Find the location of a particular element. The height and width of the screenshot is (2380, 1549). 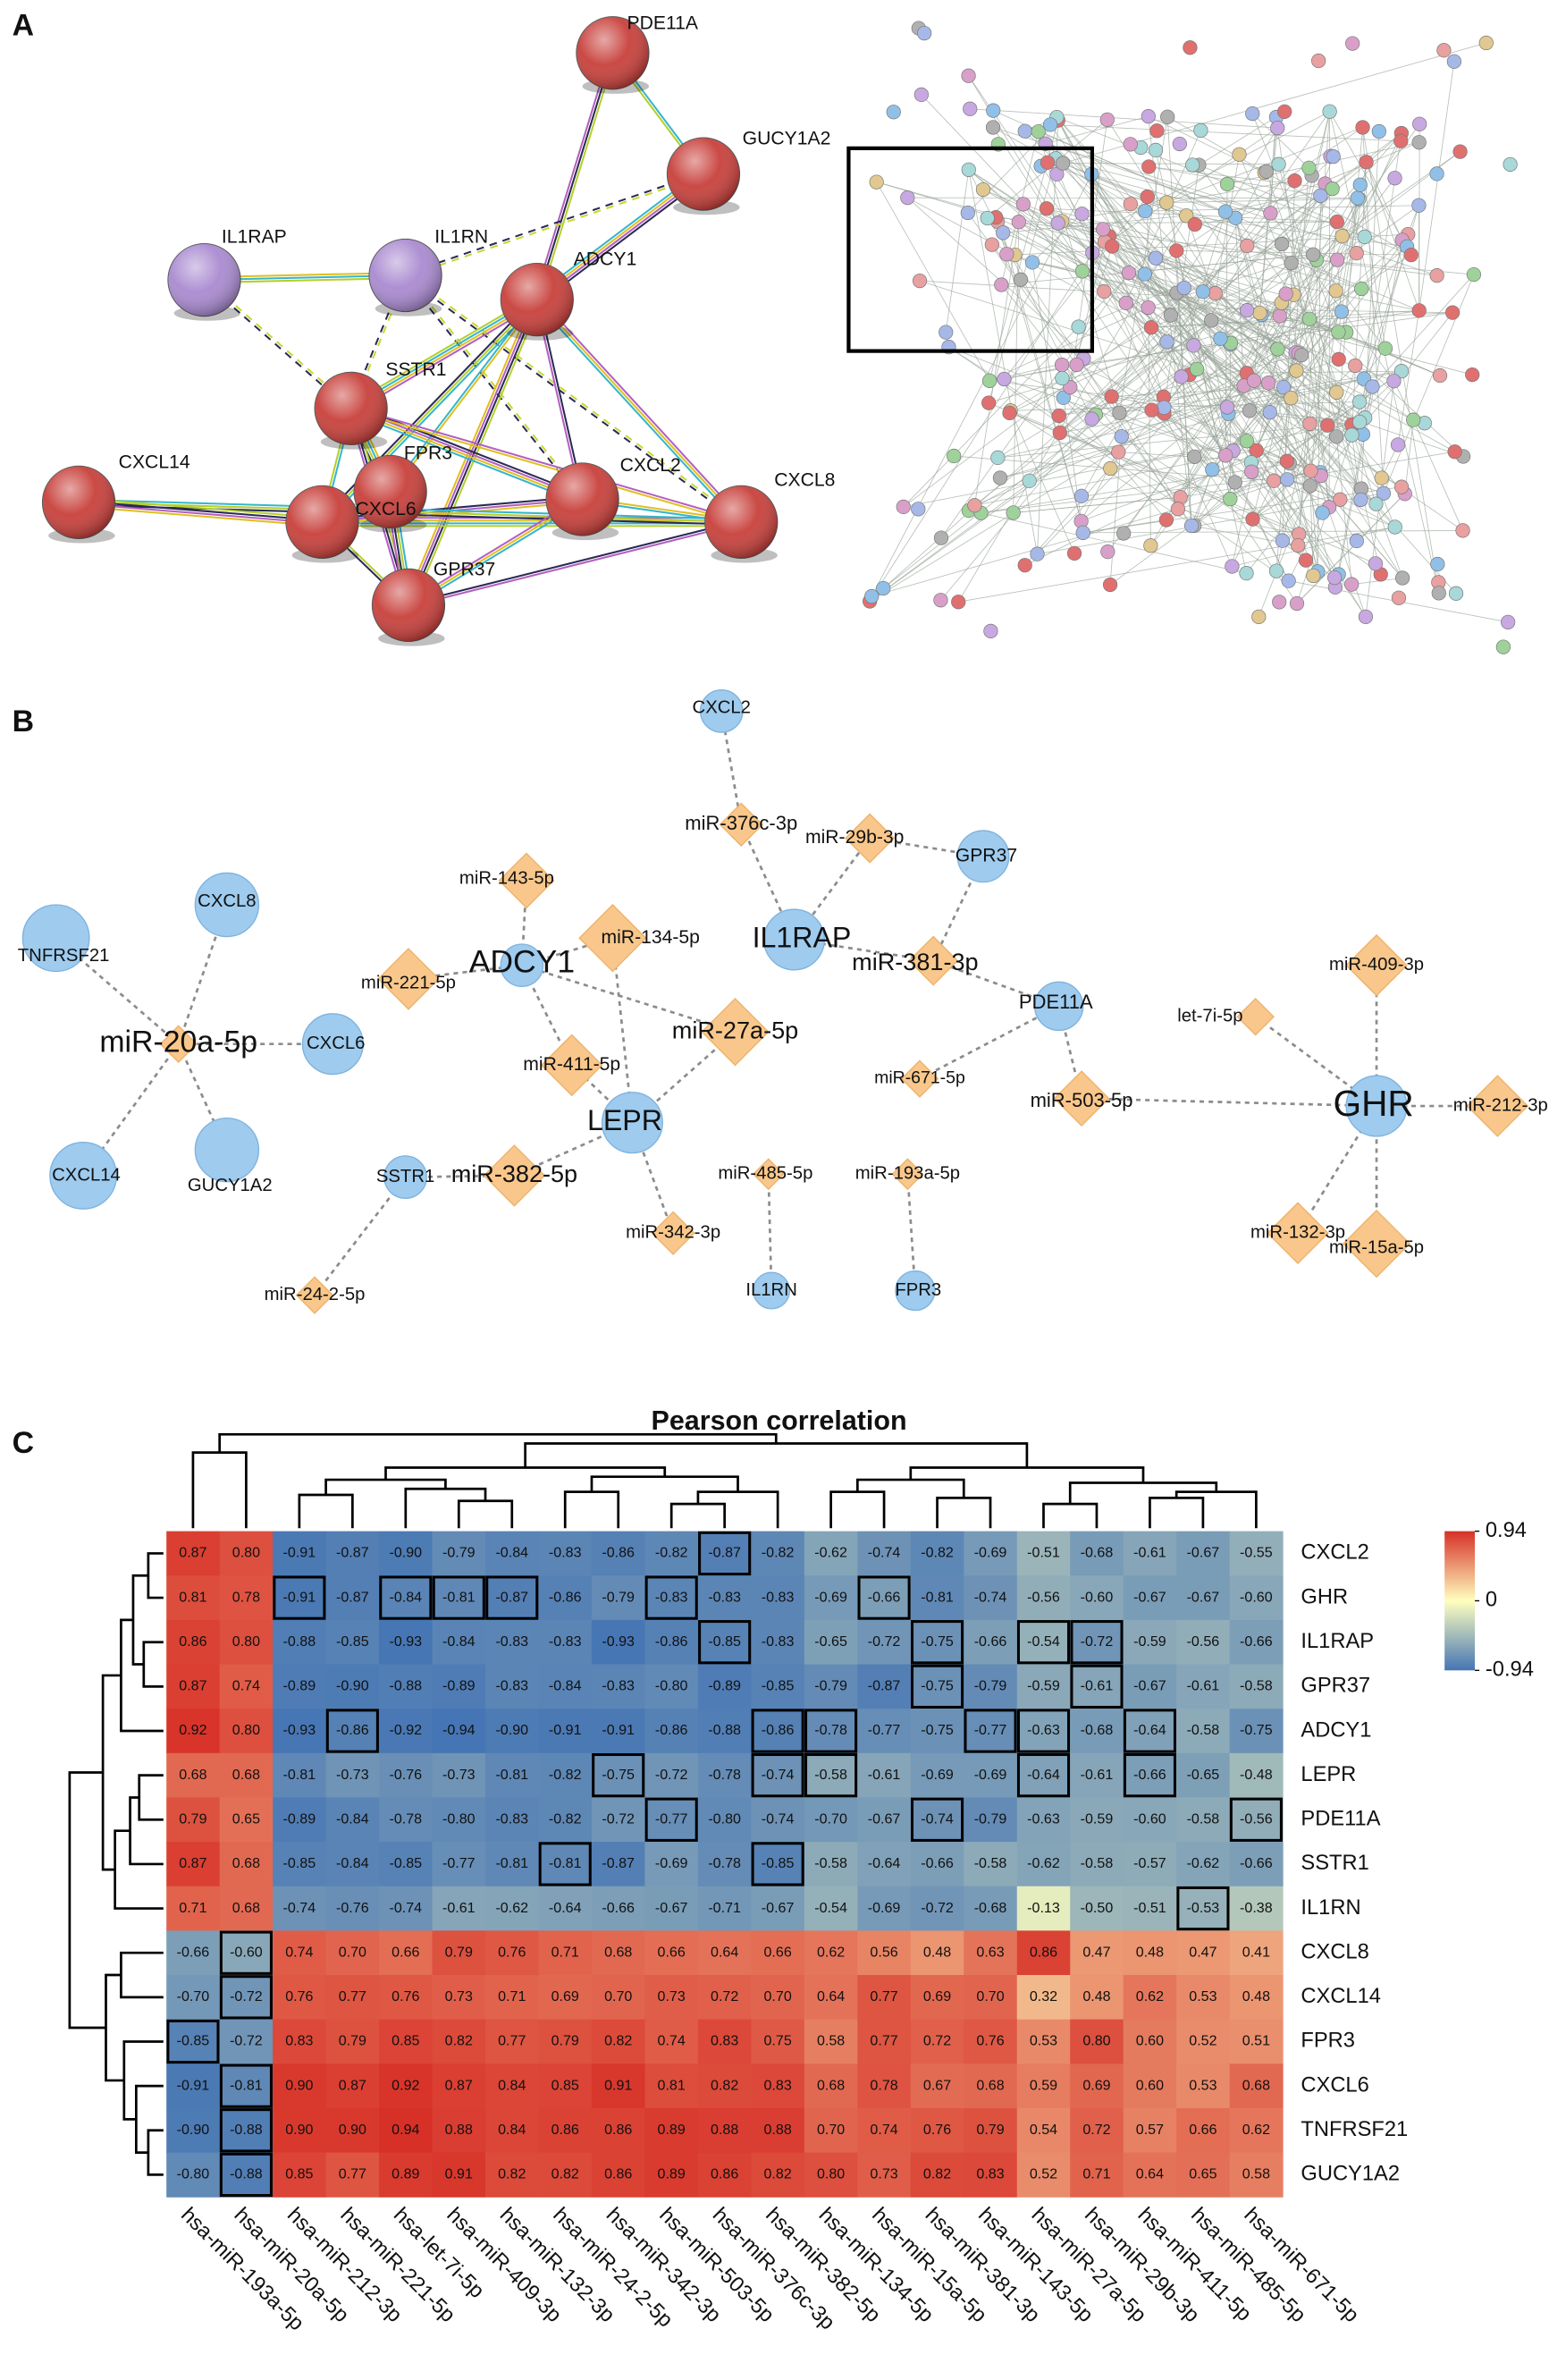

gene-label: ADCY1 is located at coordinates (522, 961).